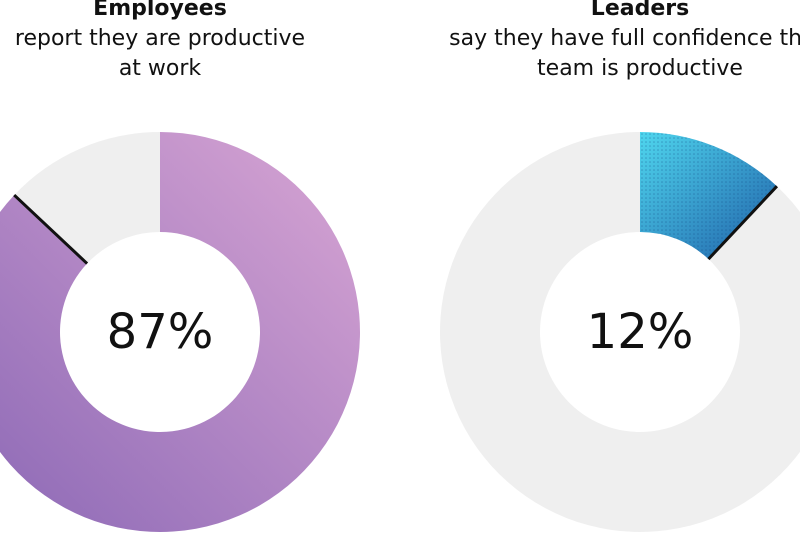 This screenshot has height=533, width=800. Describe the element at coordinates (640, 68) in the screenshot. I see `leaders-subtitle-line-2: team is productive` at that location.